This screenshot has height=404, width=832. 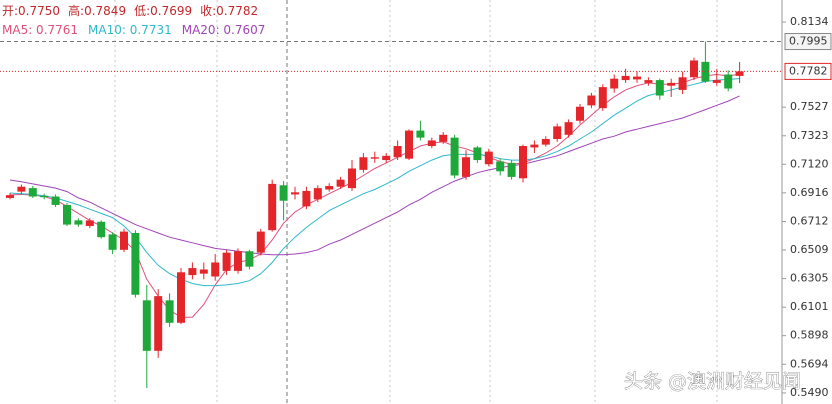 I want to click on last-price-box, so click(x=808, y=71).